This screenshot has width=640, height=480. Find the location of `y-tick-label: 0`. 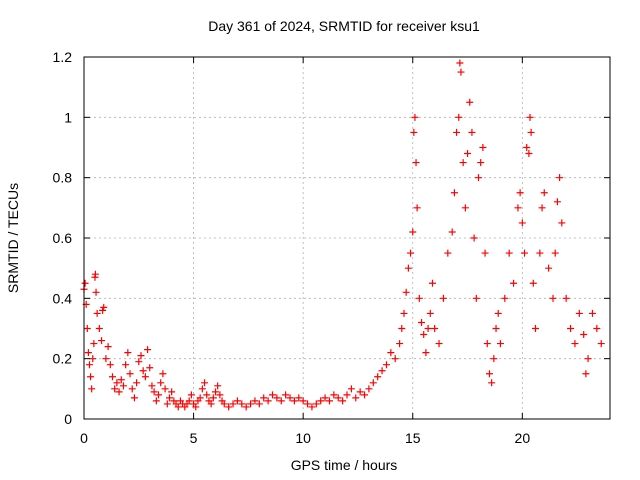

y-tick-label: 0 is located at coordinates (68, 419).